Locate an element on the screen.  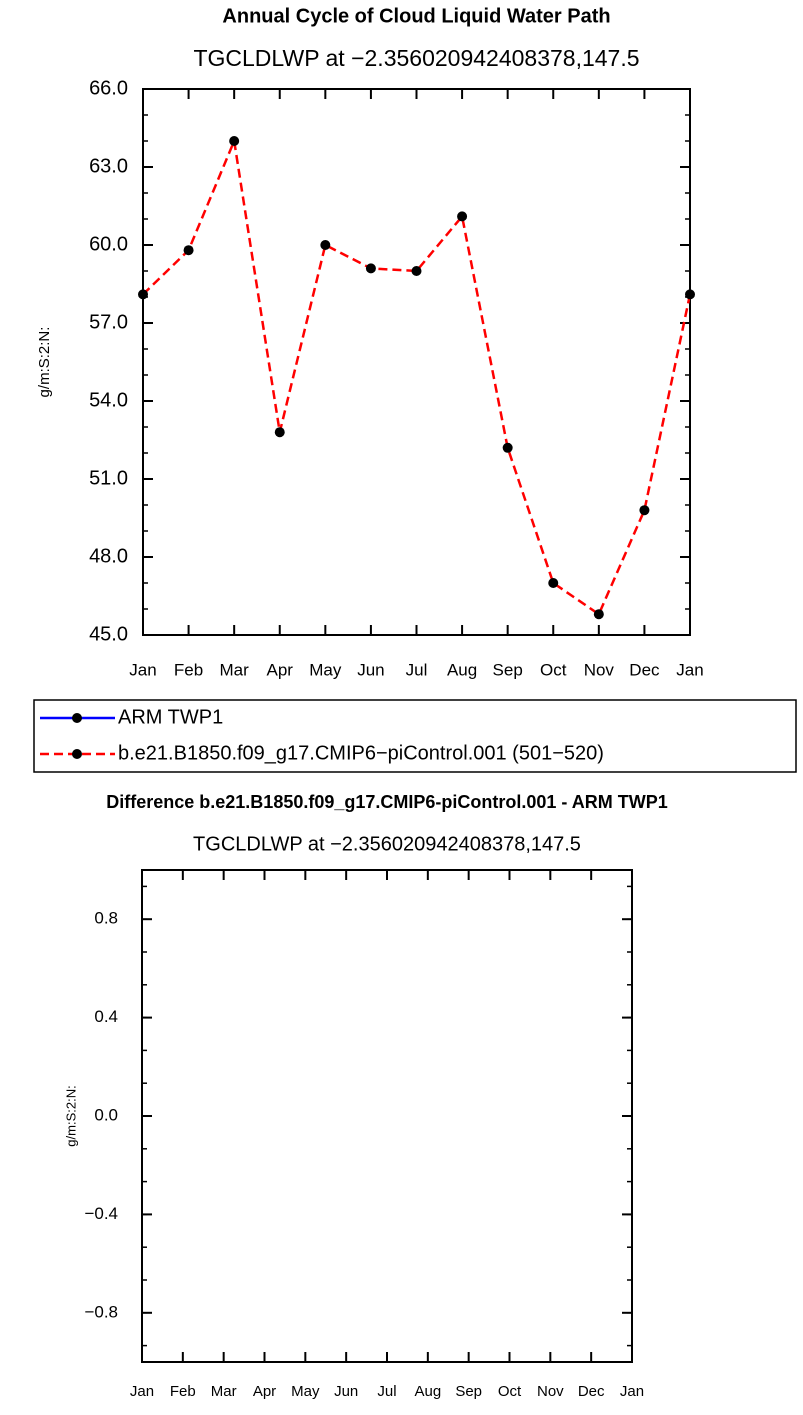
y-tick-label: 51.0 is located at coordinates (108, 478).